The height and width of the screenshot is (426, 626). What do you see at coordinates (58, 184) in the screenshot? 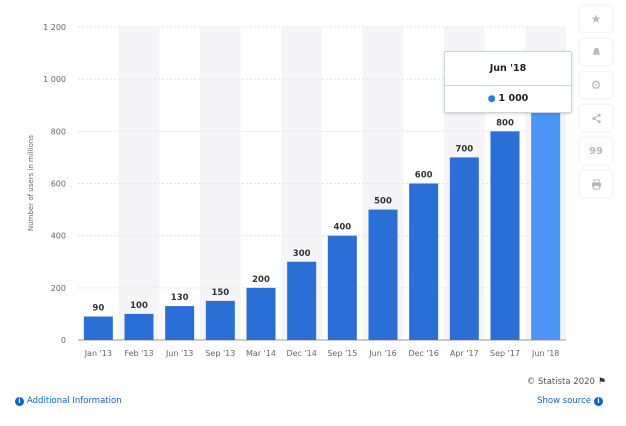
I see `y-tick-label: 600` at bounding box center [58, 184].